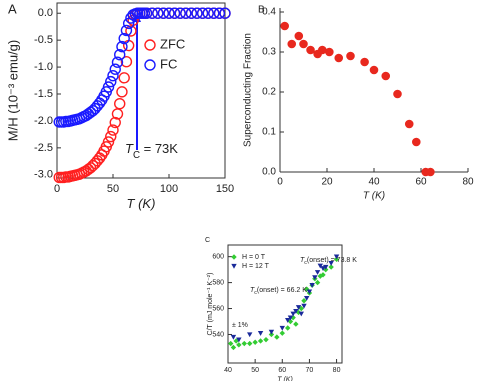 Image resolution: width=500 pixels, height=381 pixels. What do you see at coordinates (159, 148) in the screenshot?
I see `annotation-part: = 73K` at bounding box center [159, 148].